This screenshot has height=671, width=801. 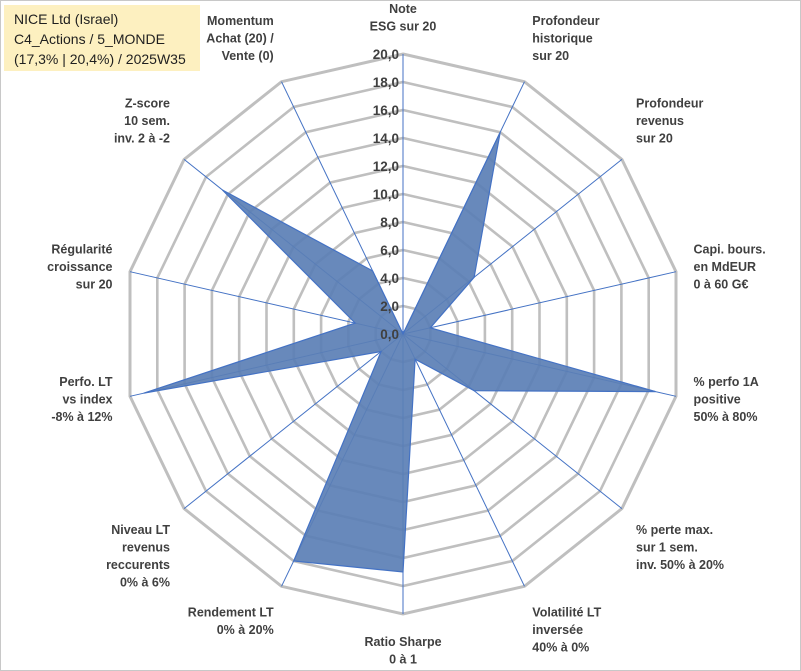 I want to click on axis-label-line: positive, so click(x=717, y=400).